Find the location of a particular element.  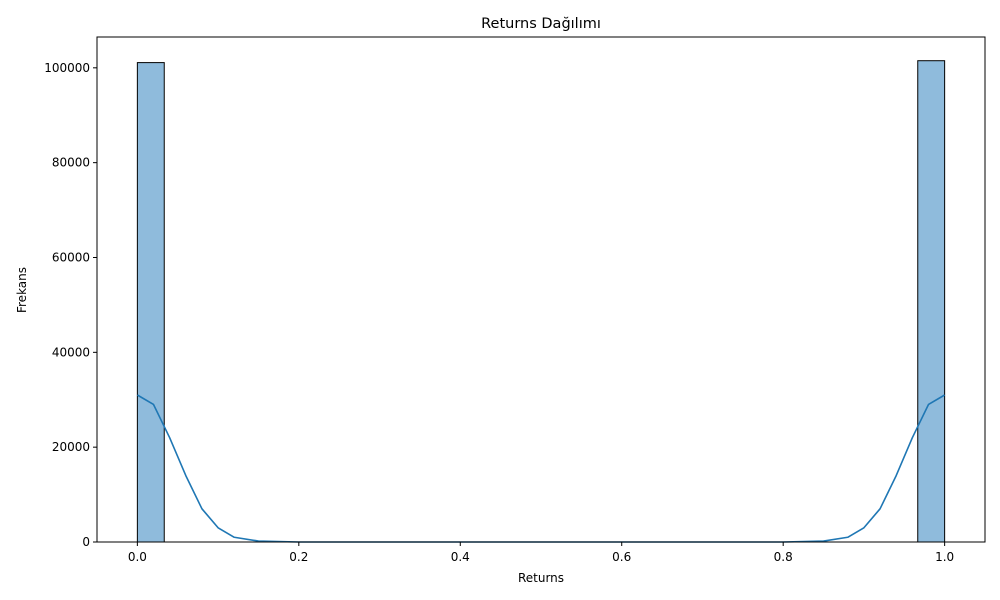

chart-title: Returns Dağılımı is located at coordinates (541, 24).